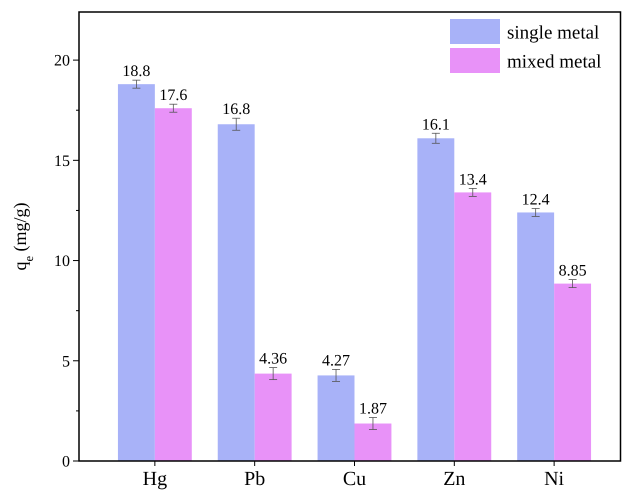 This screenshot has height=492, width=622. I want to click on x-tick-label: Ni, so click(554, 479).